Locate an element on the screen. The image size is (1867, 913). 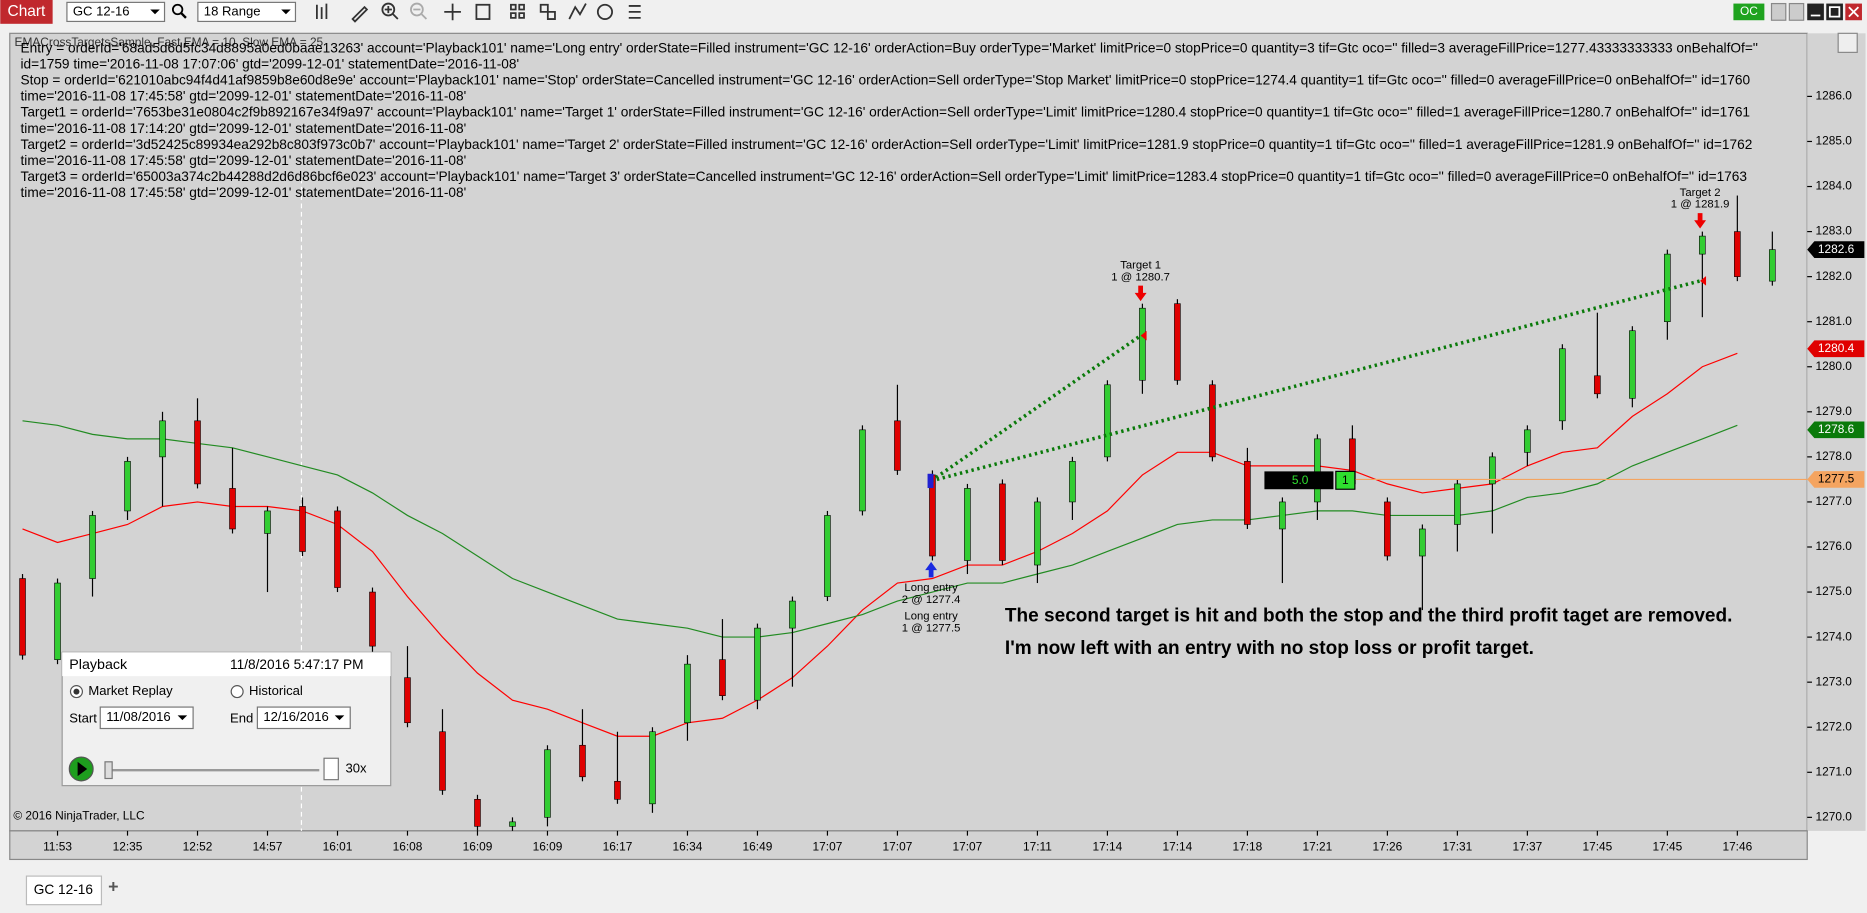
playback-title: Playback is located at coordinates (98, 665).